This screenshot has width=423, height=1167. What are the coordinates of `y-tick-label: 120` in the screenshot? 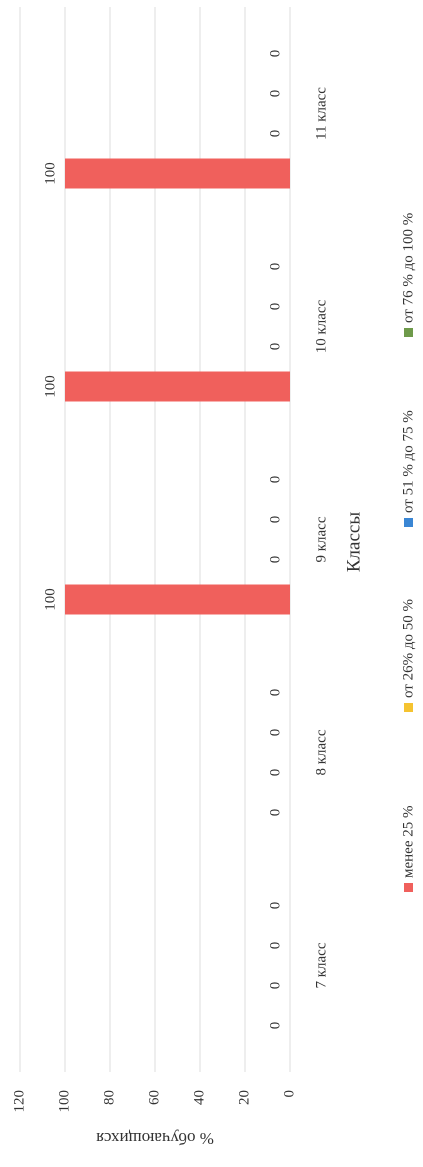 It's located at (19, 1101).